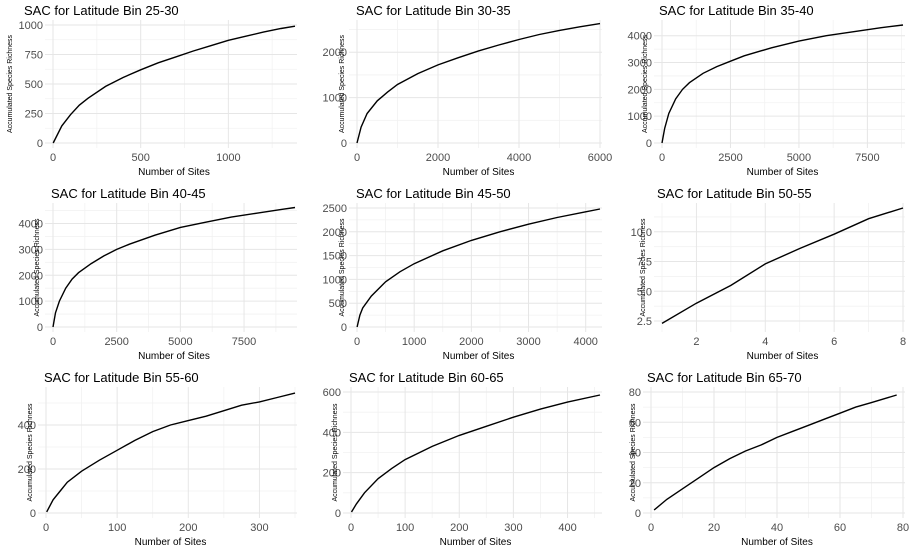 The width and height of the screenshot is (913, 555). I want to click on y-tick-label: 2.5, so click(644, 322).